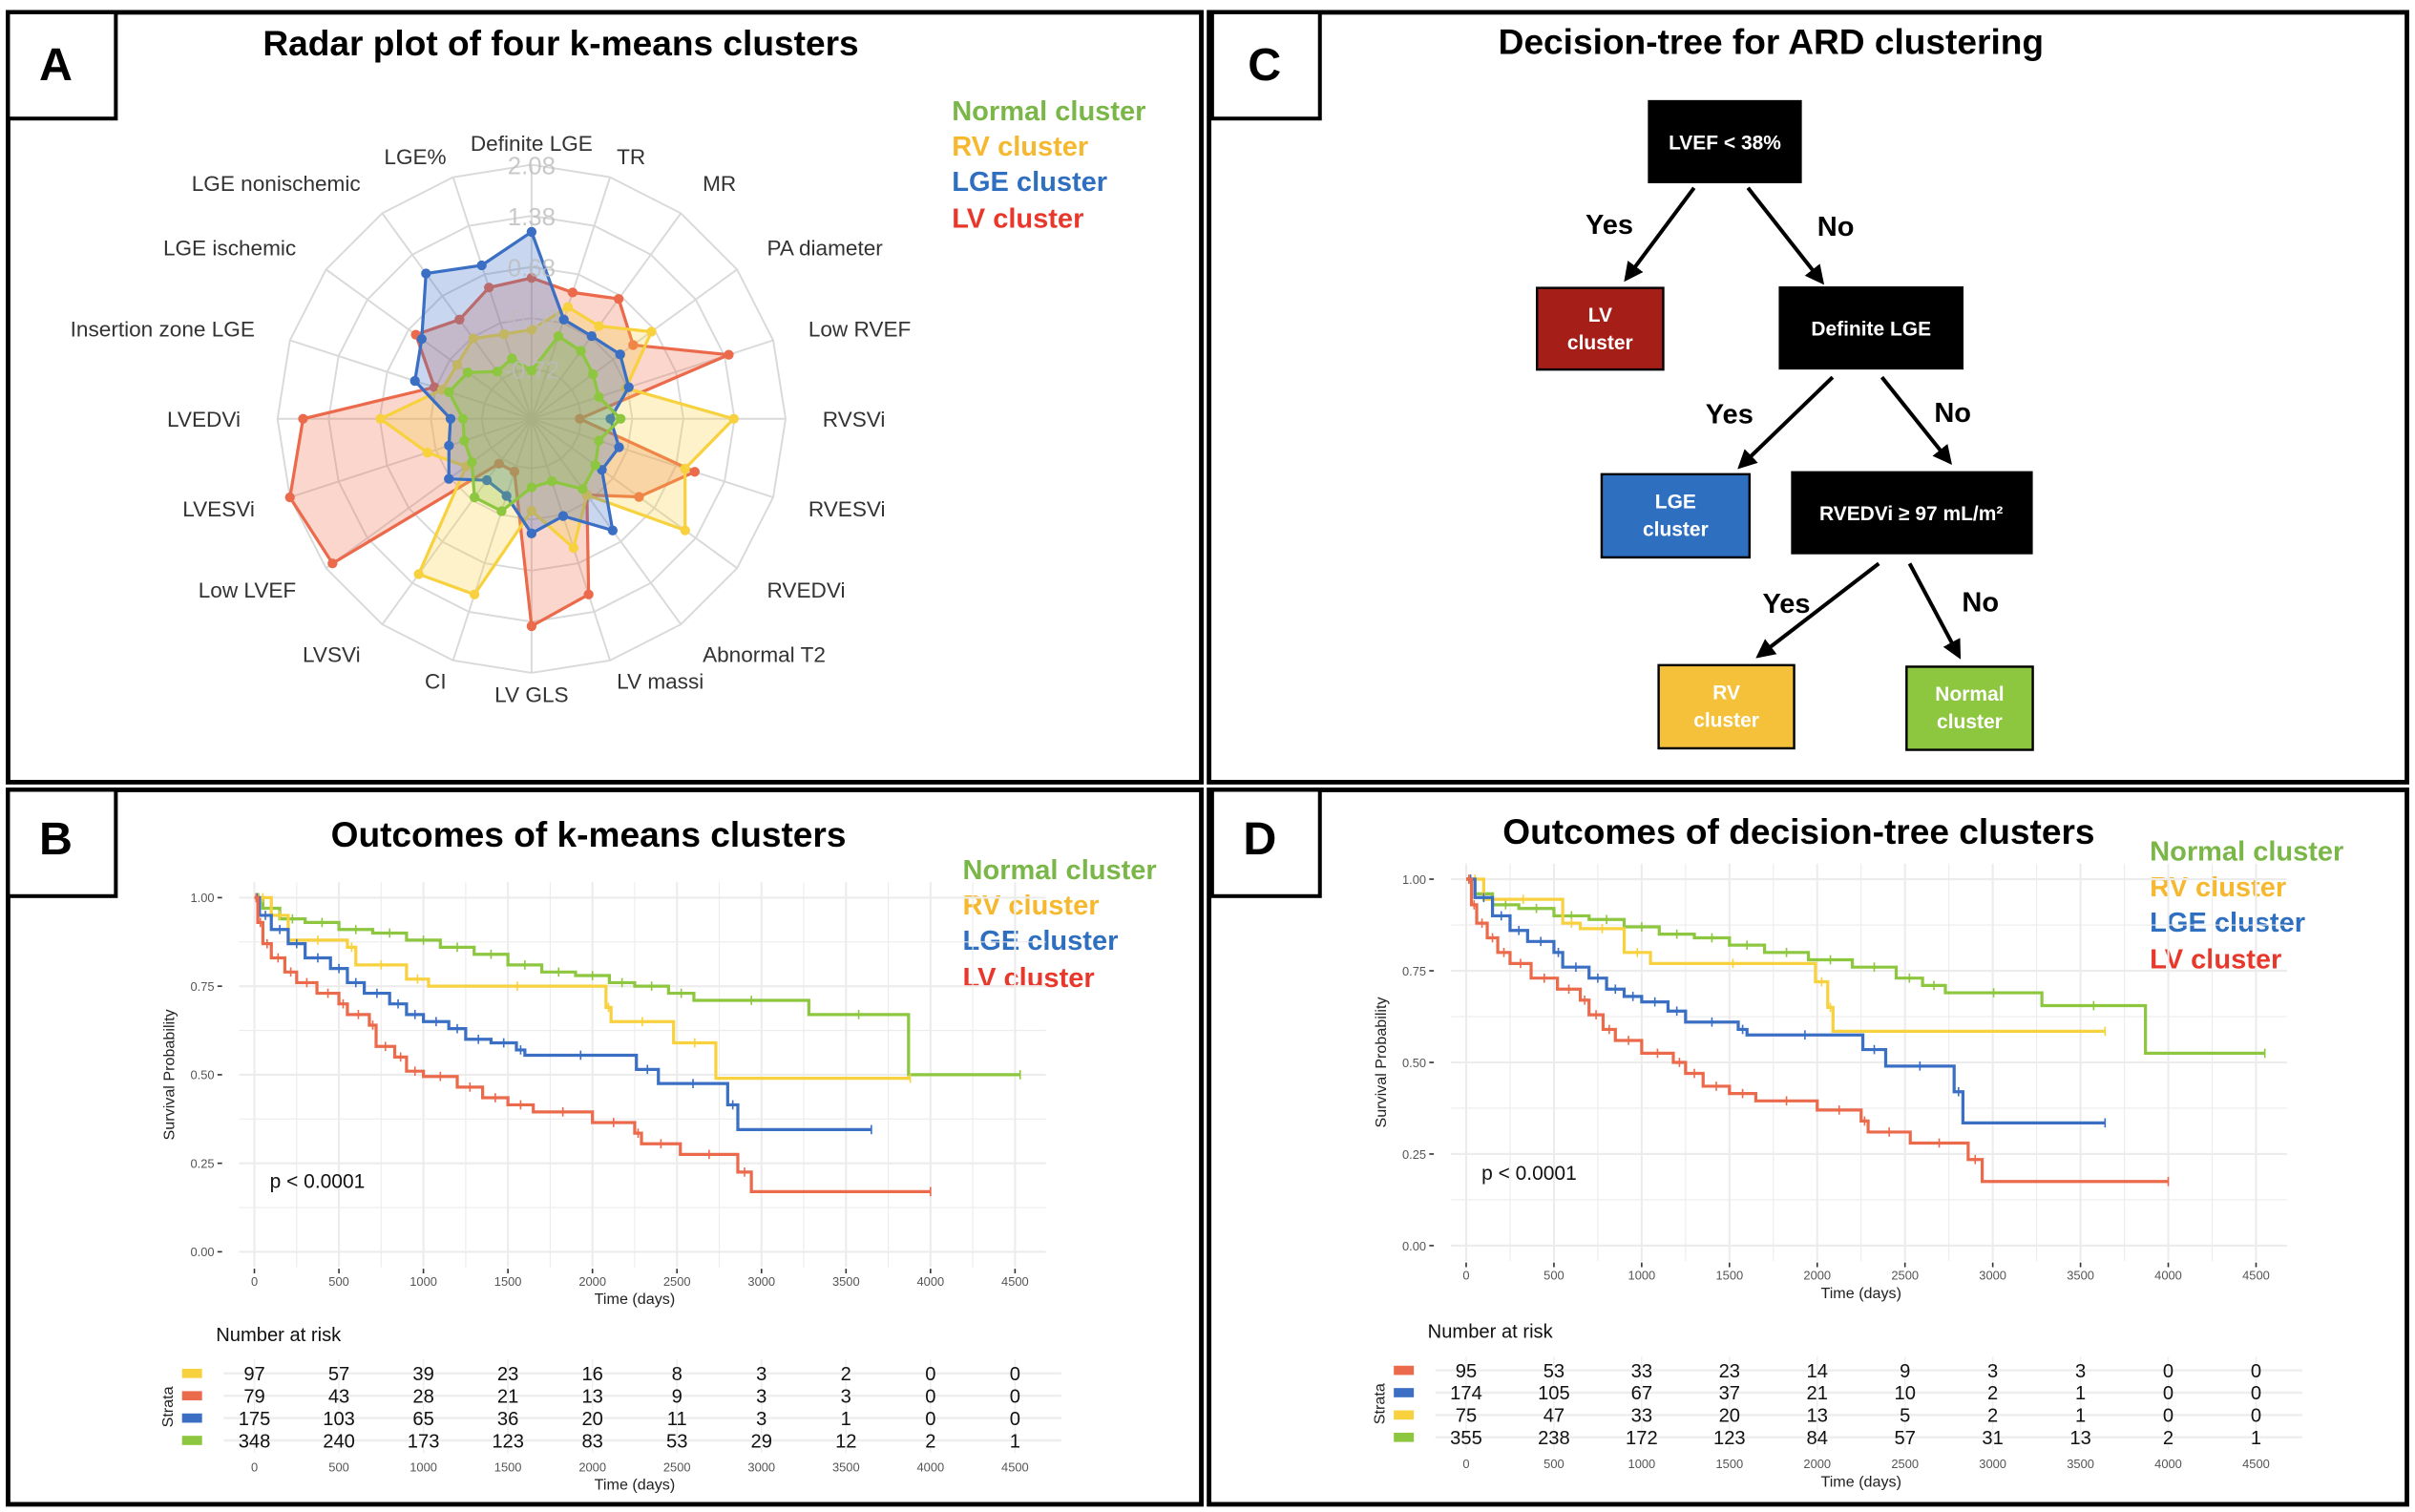  What do you see at coordinates (415, 157) in the screenshot?
I see `radar-axis-label: LGE%` at bounding box center [415, 157].